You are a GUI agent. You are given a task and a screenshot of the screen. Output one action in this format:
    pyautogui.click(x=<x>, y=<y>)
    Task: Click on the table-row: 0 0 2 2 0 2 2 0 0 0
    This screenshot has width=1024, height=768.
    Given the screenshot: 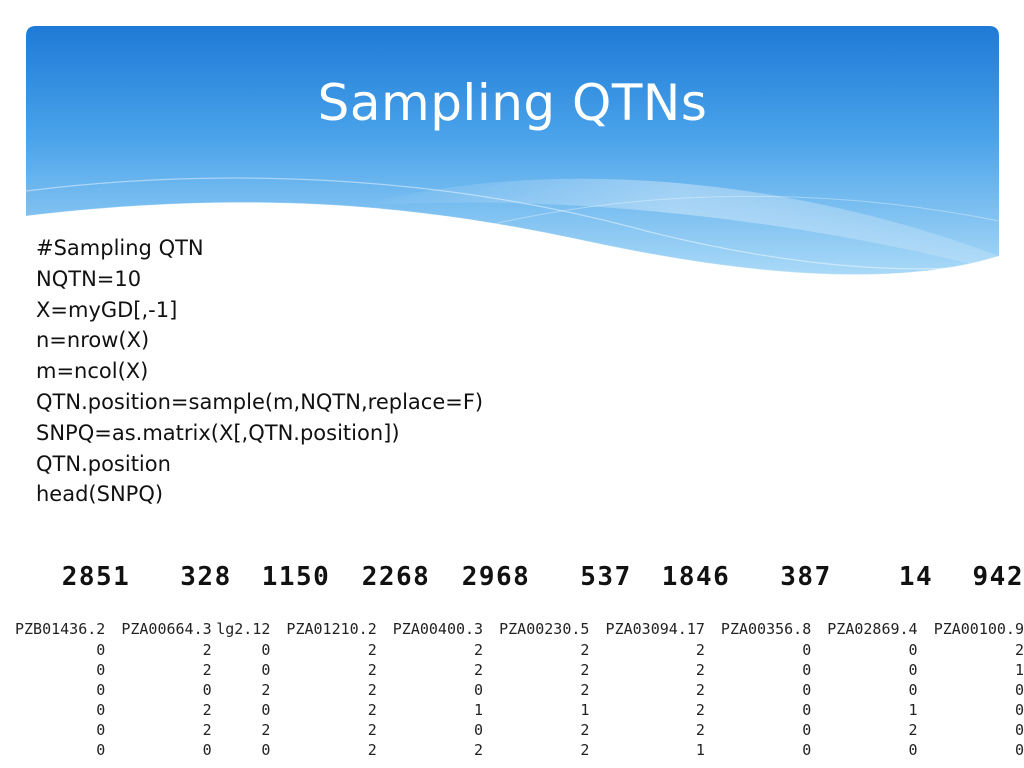 What is the action you would take?
    pyautogui.click(x=513, y=690)
    